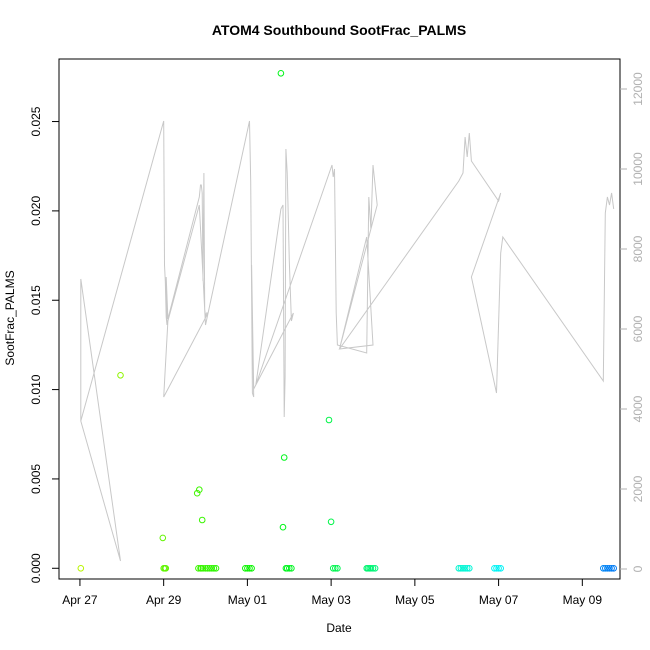 This screenshot has width=650, height=650. What do you see at coordinates (36, 300) in the screenshot?
I see `y-tick-label: 0.015` at bounding box center [36, 300].